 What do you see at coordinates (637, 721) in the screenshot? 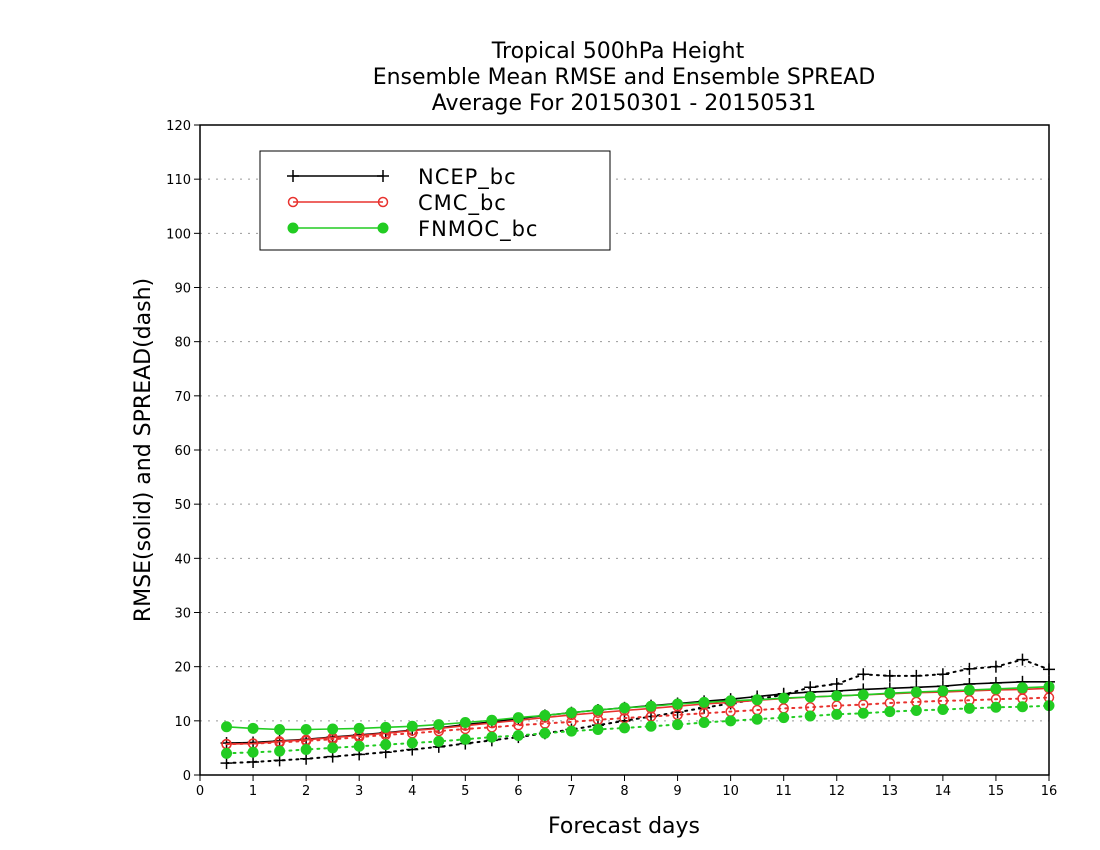
I see `spread-line-cmc-bc` at bounding box center [637, 721].